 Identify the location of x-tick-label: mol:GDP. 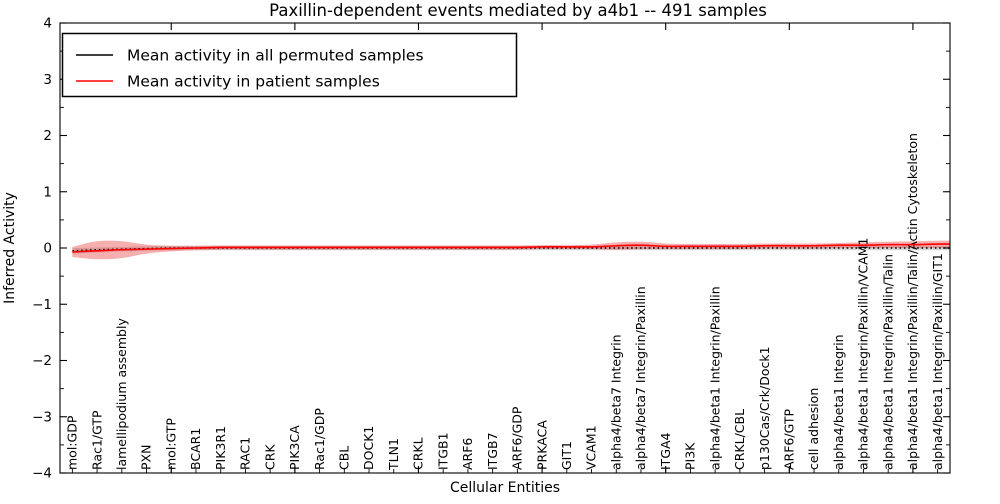
(72, 442).